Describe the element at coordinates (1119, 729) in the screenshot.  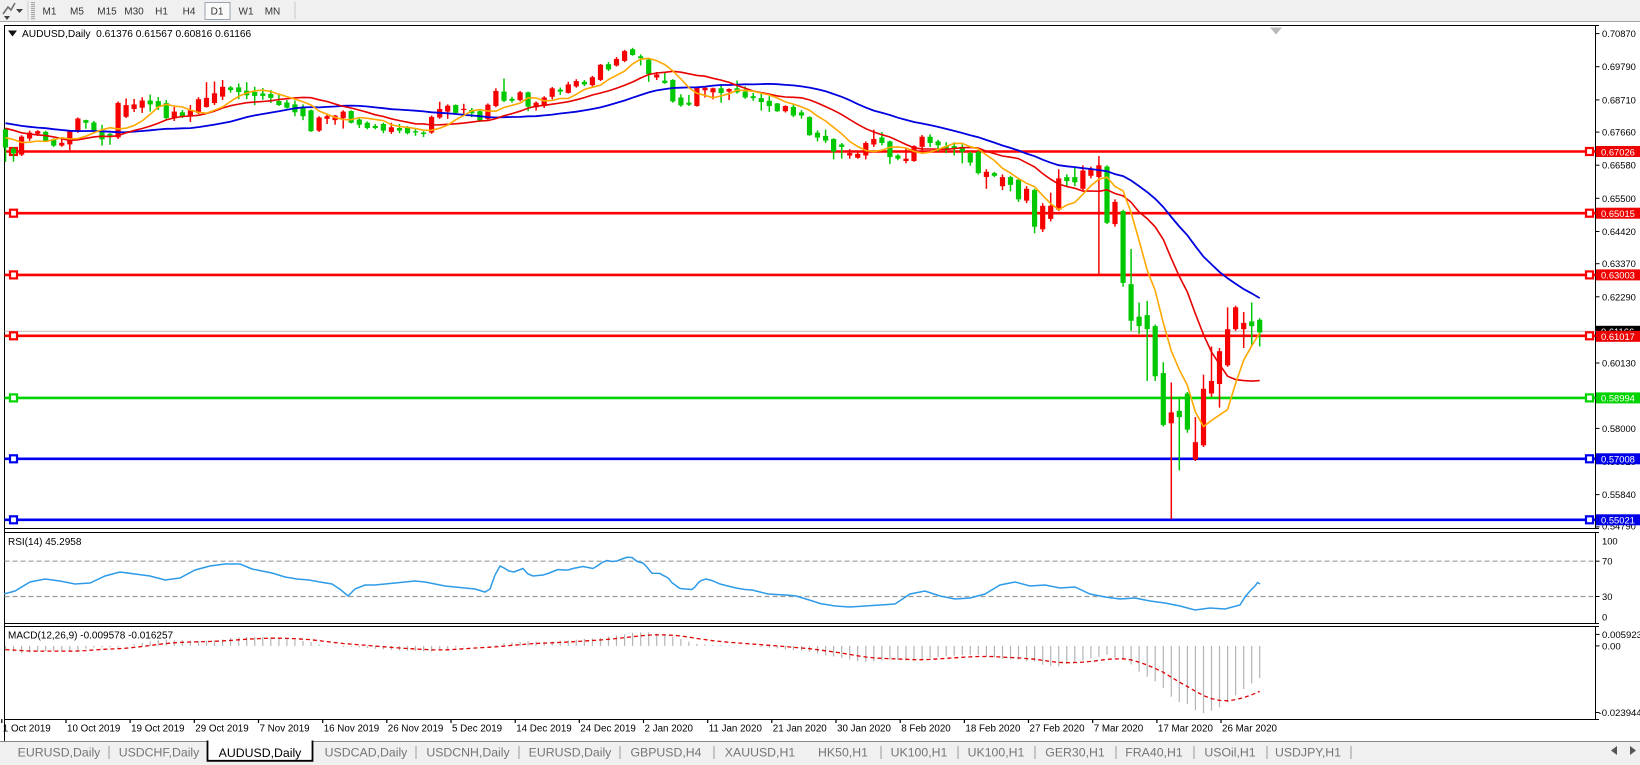
I see `svg-text: 7 Mar 2020` at that location.